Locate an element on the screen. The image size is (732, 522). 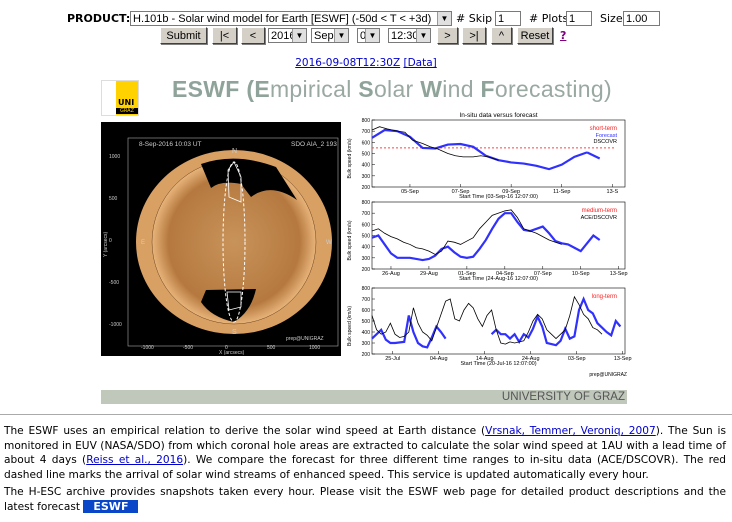
last-button: >| is located at coordinates (474, 35).